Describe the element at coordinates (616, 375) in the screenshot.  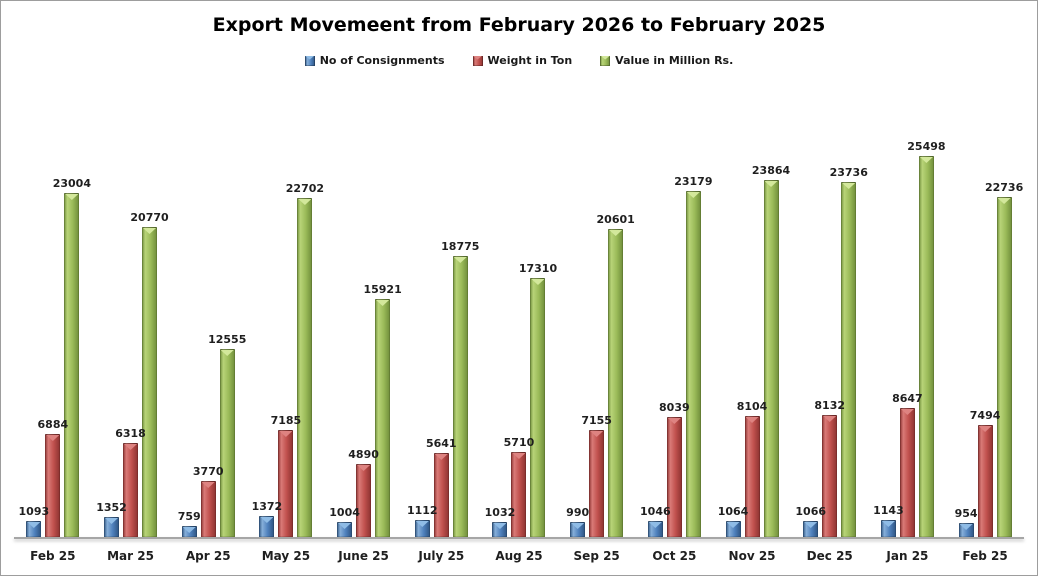
I see `bar-wrap: 20601` at that location.